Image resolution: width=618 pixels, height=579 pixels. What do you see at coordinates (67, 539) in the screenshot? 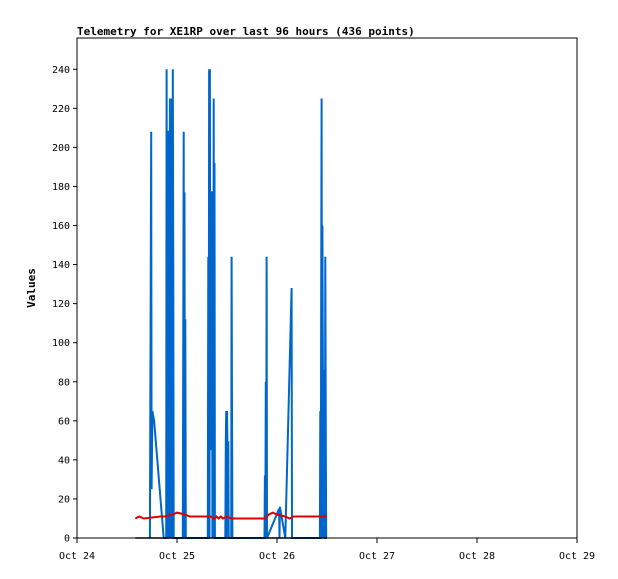
I see `y-tick-label: 0` at bounding box center [67, 539].